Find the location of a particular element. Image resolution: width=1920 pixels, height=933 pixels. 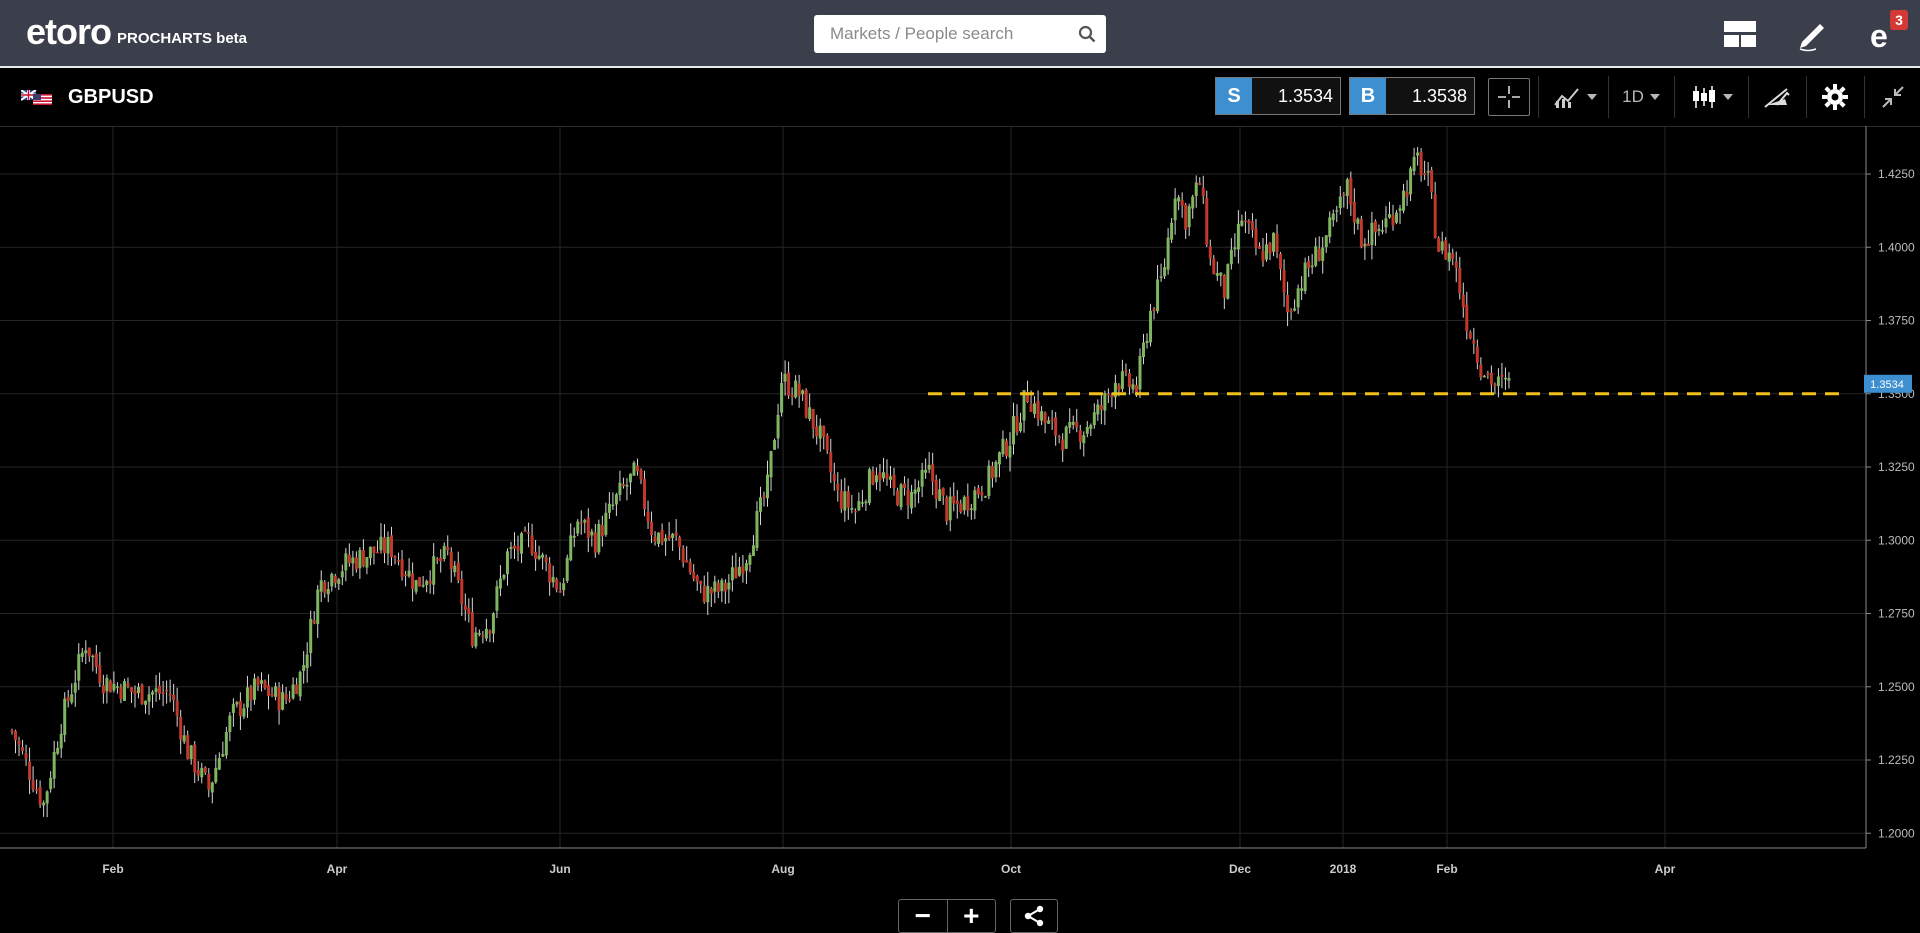

sell-button: S 1.3534 is located at coordinates (1278, 96).